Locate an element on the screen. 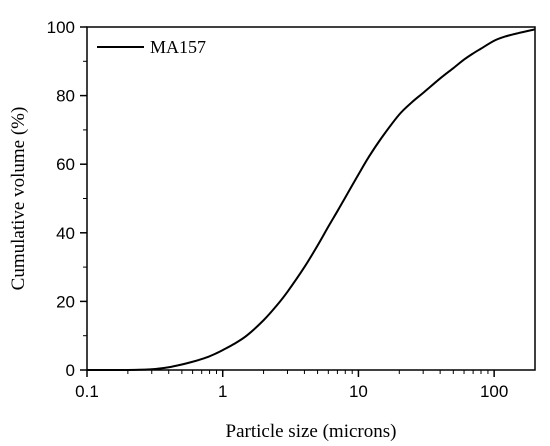 This screenshot has height=446, width=550. y-tick-label: 40 is located at coordinates (65, 233).